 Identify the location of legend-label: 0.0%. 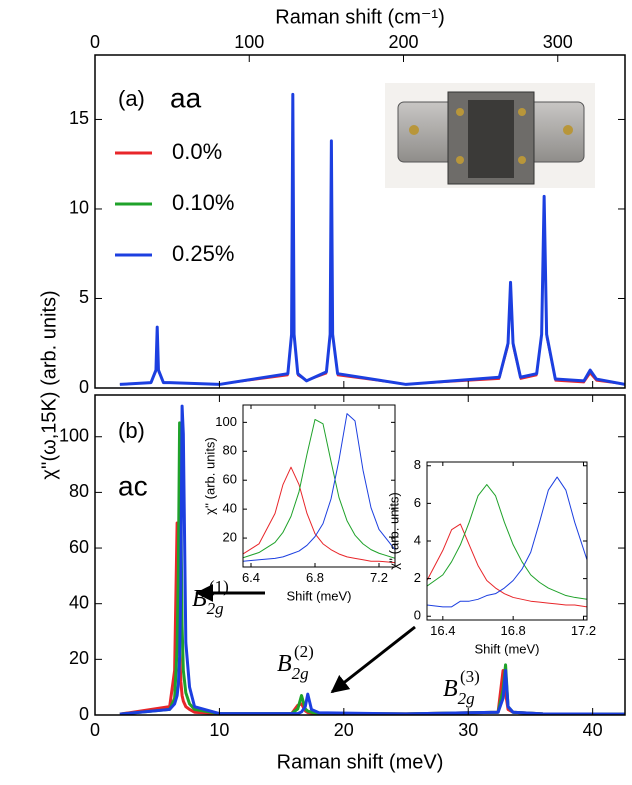
(197, 151).